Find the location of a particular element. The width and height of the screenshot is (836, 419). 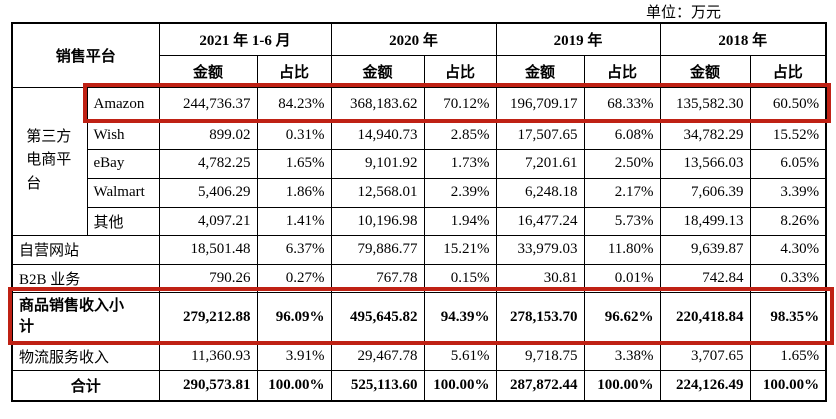

share-cell: 1.41% is located at coordinates (294, 221).